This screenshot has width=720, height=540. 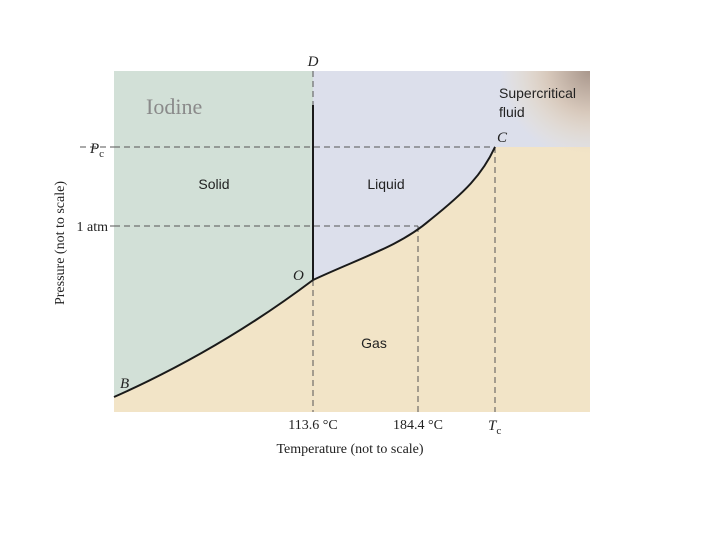 I want to click on point-c-label: C, so click(x=502, y=138).